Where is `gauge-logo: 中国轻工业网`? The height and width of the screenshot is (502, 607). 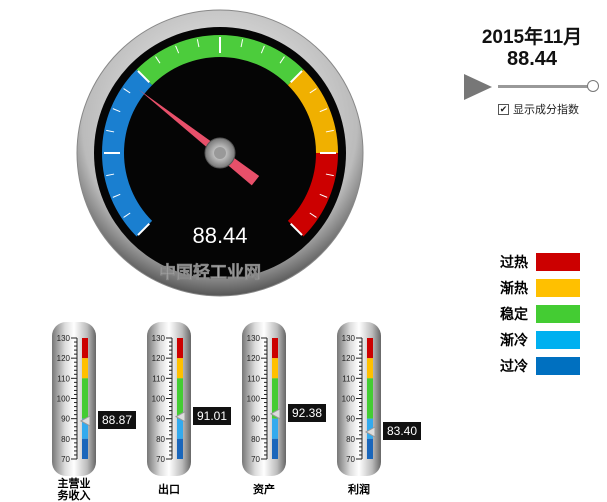 gauge-logo: 中国轻工业网 is located at coordinates (210, 272).